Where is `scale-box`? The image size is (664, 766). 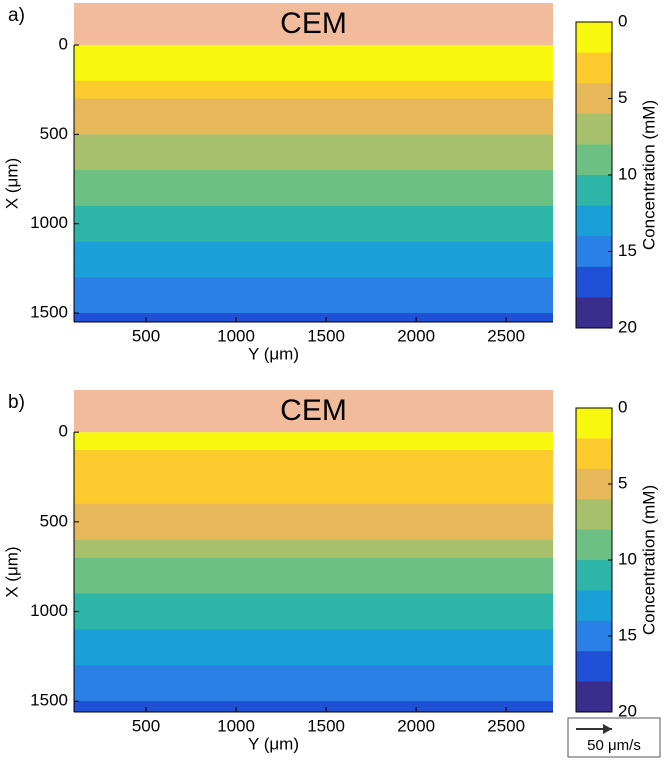 scale-box is located at coordinates (614, 737).